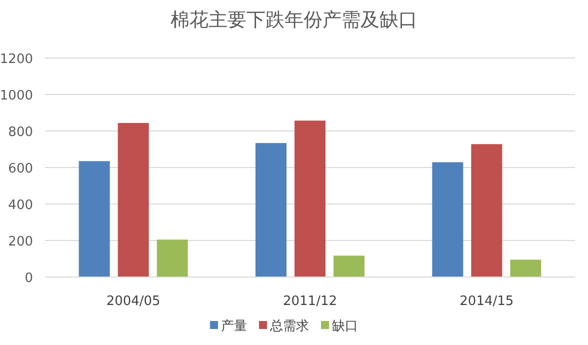 The height and width of the screenshot is (345, 588). I want to click on y-tick-label: 1000, so click(16, 96).